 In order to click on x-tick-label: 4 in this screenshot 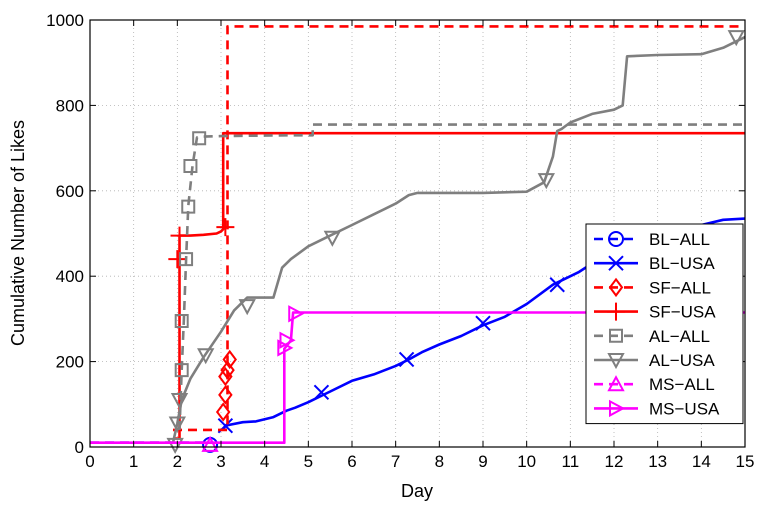, I will do `click(264, 461)`.